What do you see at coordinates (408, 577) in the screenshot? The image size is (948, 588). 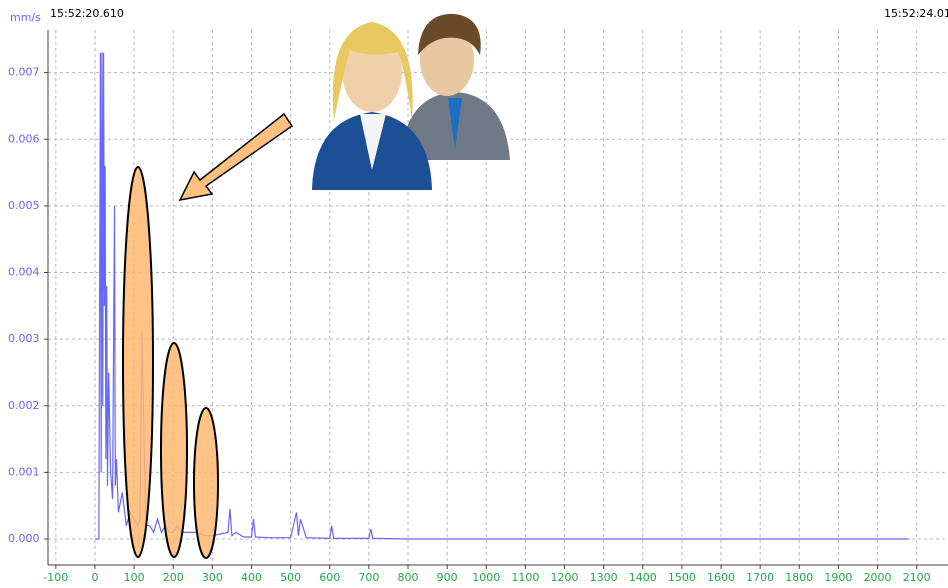 I see `x-tick-label: 800` at bounding box center [408, 577].